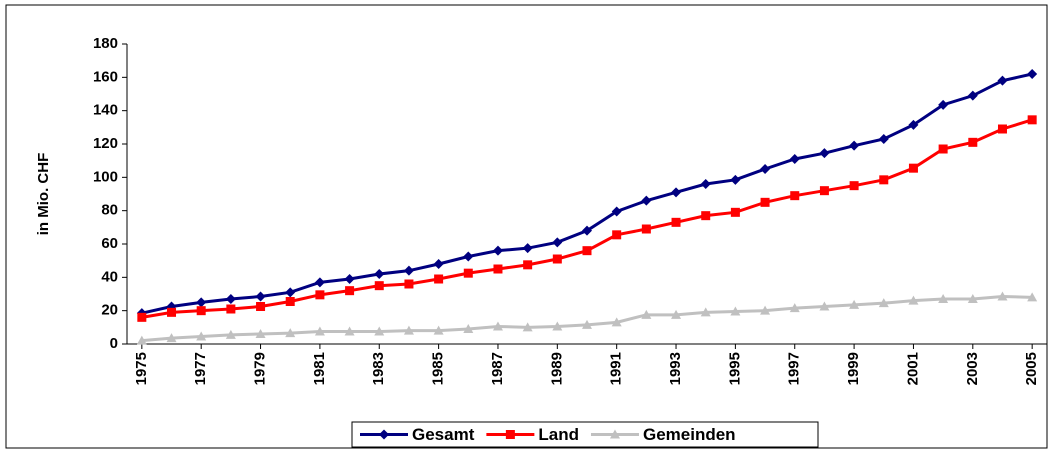 This screenshot has width=1050, height=449. What do you see at coordinates (972, 368) in the screenshot?
I see `x-tick-label: 2003` at bounding box center [972, 368].